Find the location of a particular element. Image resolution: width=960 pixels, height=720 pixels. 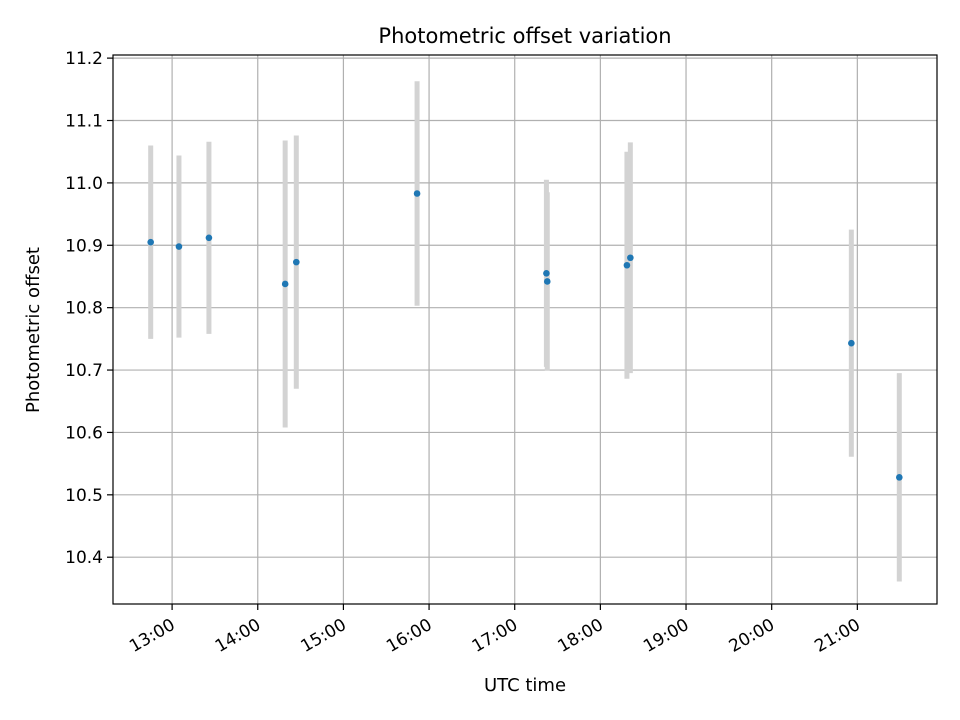

y-tick-label: 10.7 is located at coordinates (84, 371).